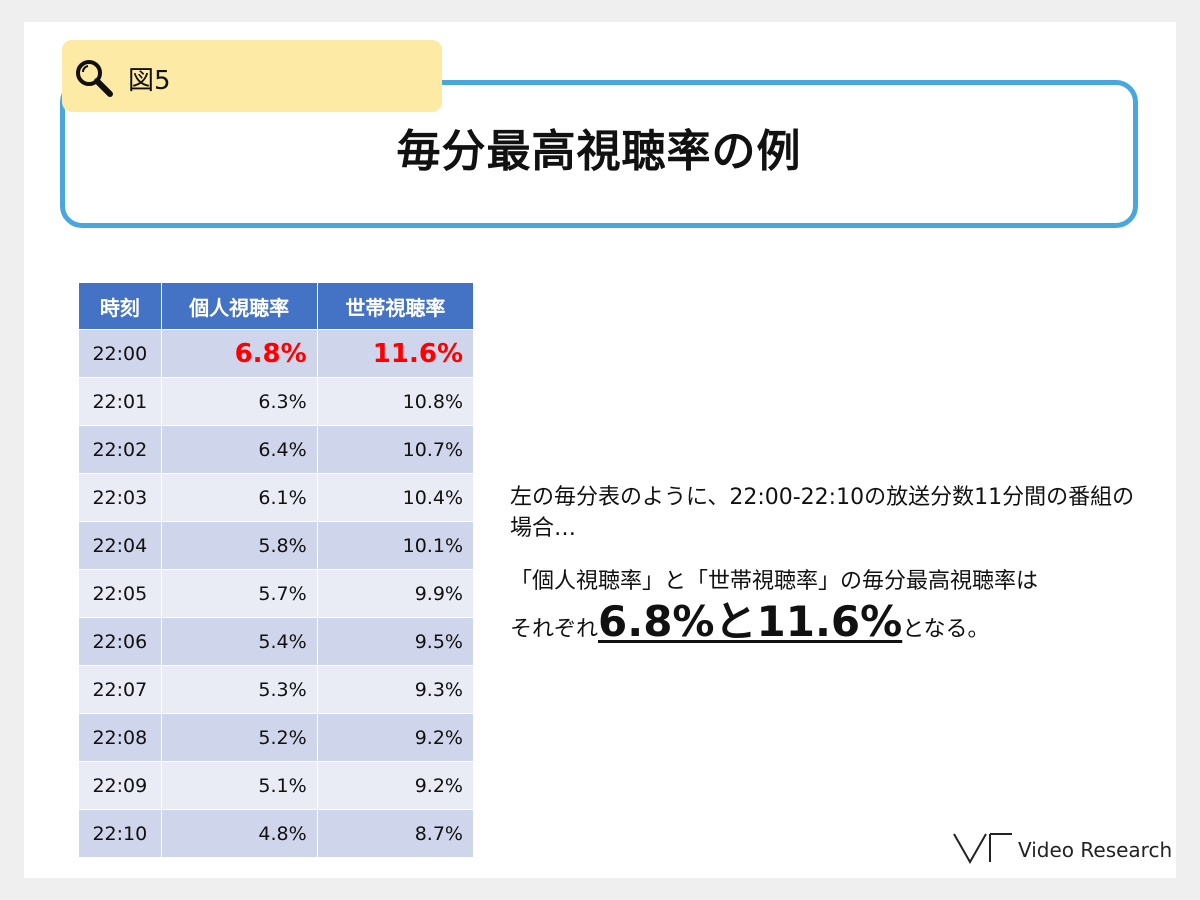  I want to click on para2-emphasis: 6.8%と11.6%, so click(750, 621).